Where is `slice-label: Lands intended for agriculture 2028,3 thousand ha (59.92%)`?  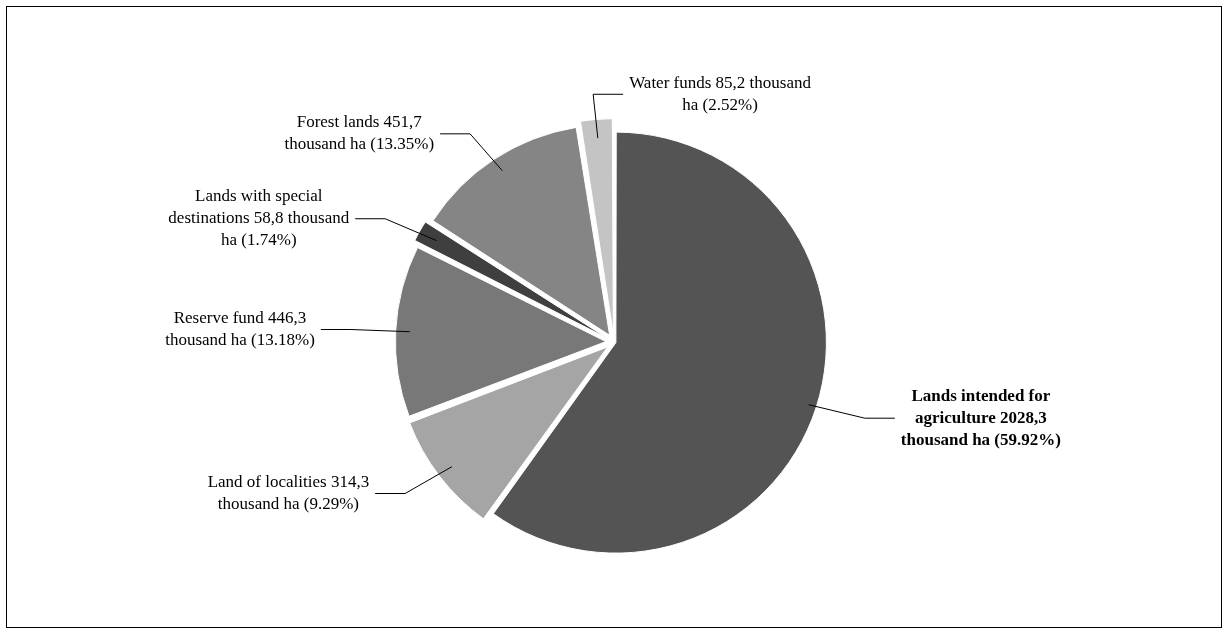
slice-label: Lands intended for agriculture 2028,3 thousand ha (59.92%) is located at coordinates (980, 417).